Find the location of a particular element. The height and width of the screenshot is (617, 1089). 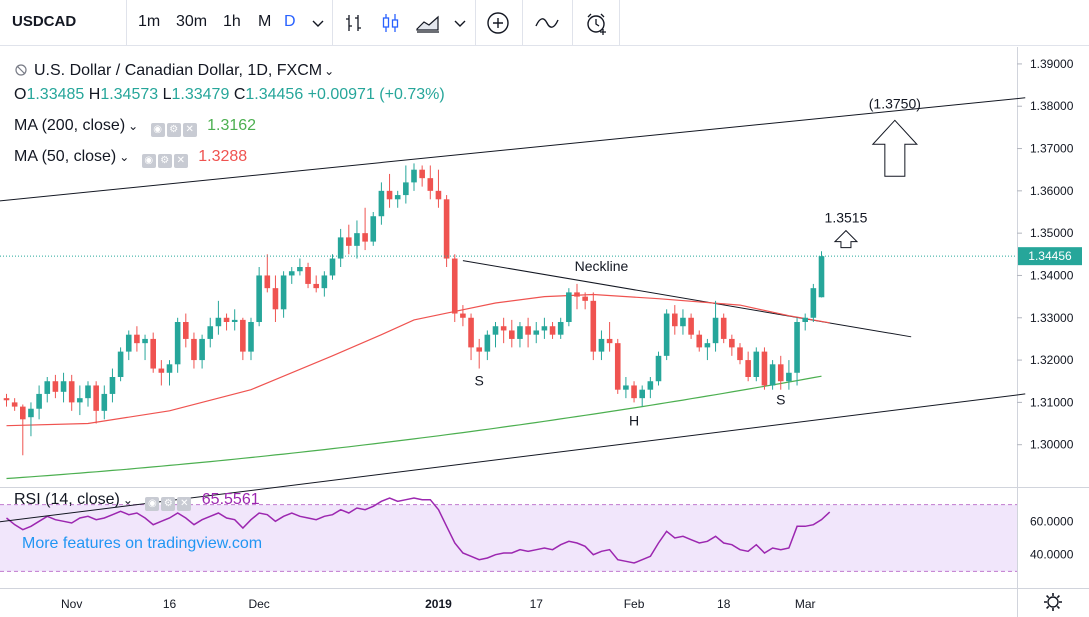

timeframe-30m-button: 30m is located at coordinates (192, 21).